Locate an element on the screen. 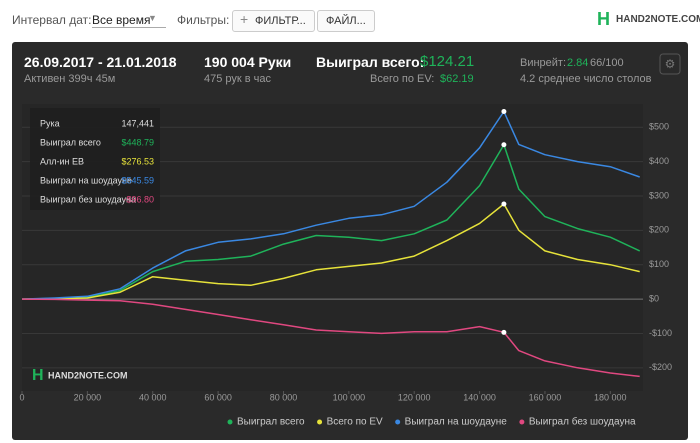 Image resolution: width=700 pixels, height=443 pixels. active-time: Активен 399ч 45м is located at coordinates (70, 79).